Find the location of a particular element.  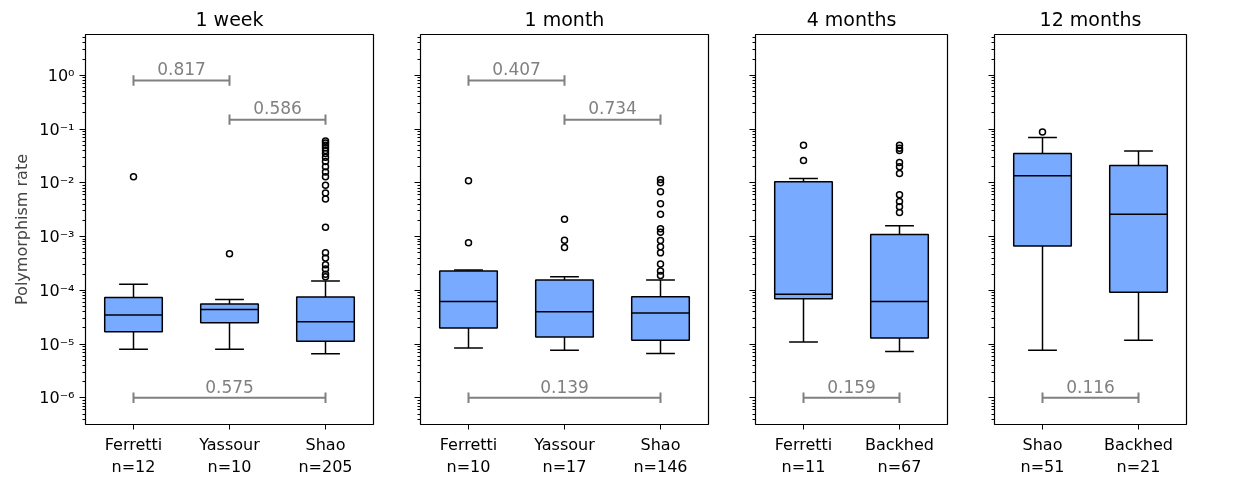

x-tick-label: Ferretti n=10 is located at coordinates (468, 455).